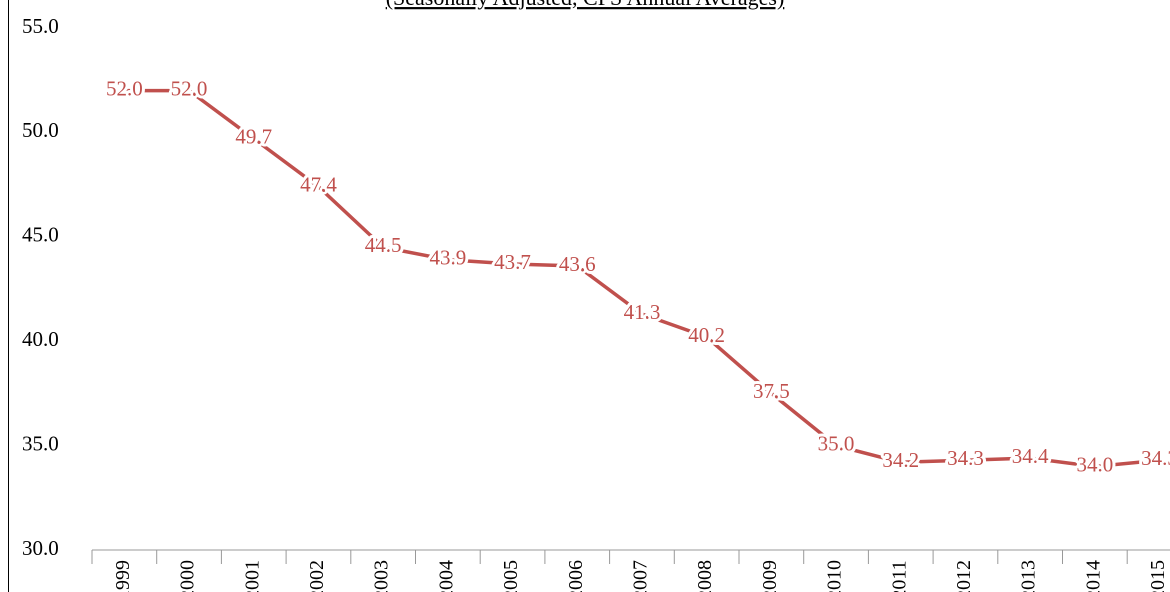 This screenshot has width=1170, height=592. What do you see at coordinates (964, 576) in the screenshot?
I see `x-tick-label: 2012` at bounding box center [964, 576].